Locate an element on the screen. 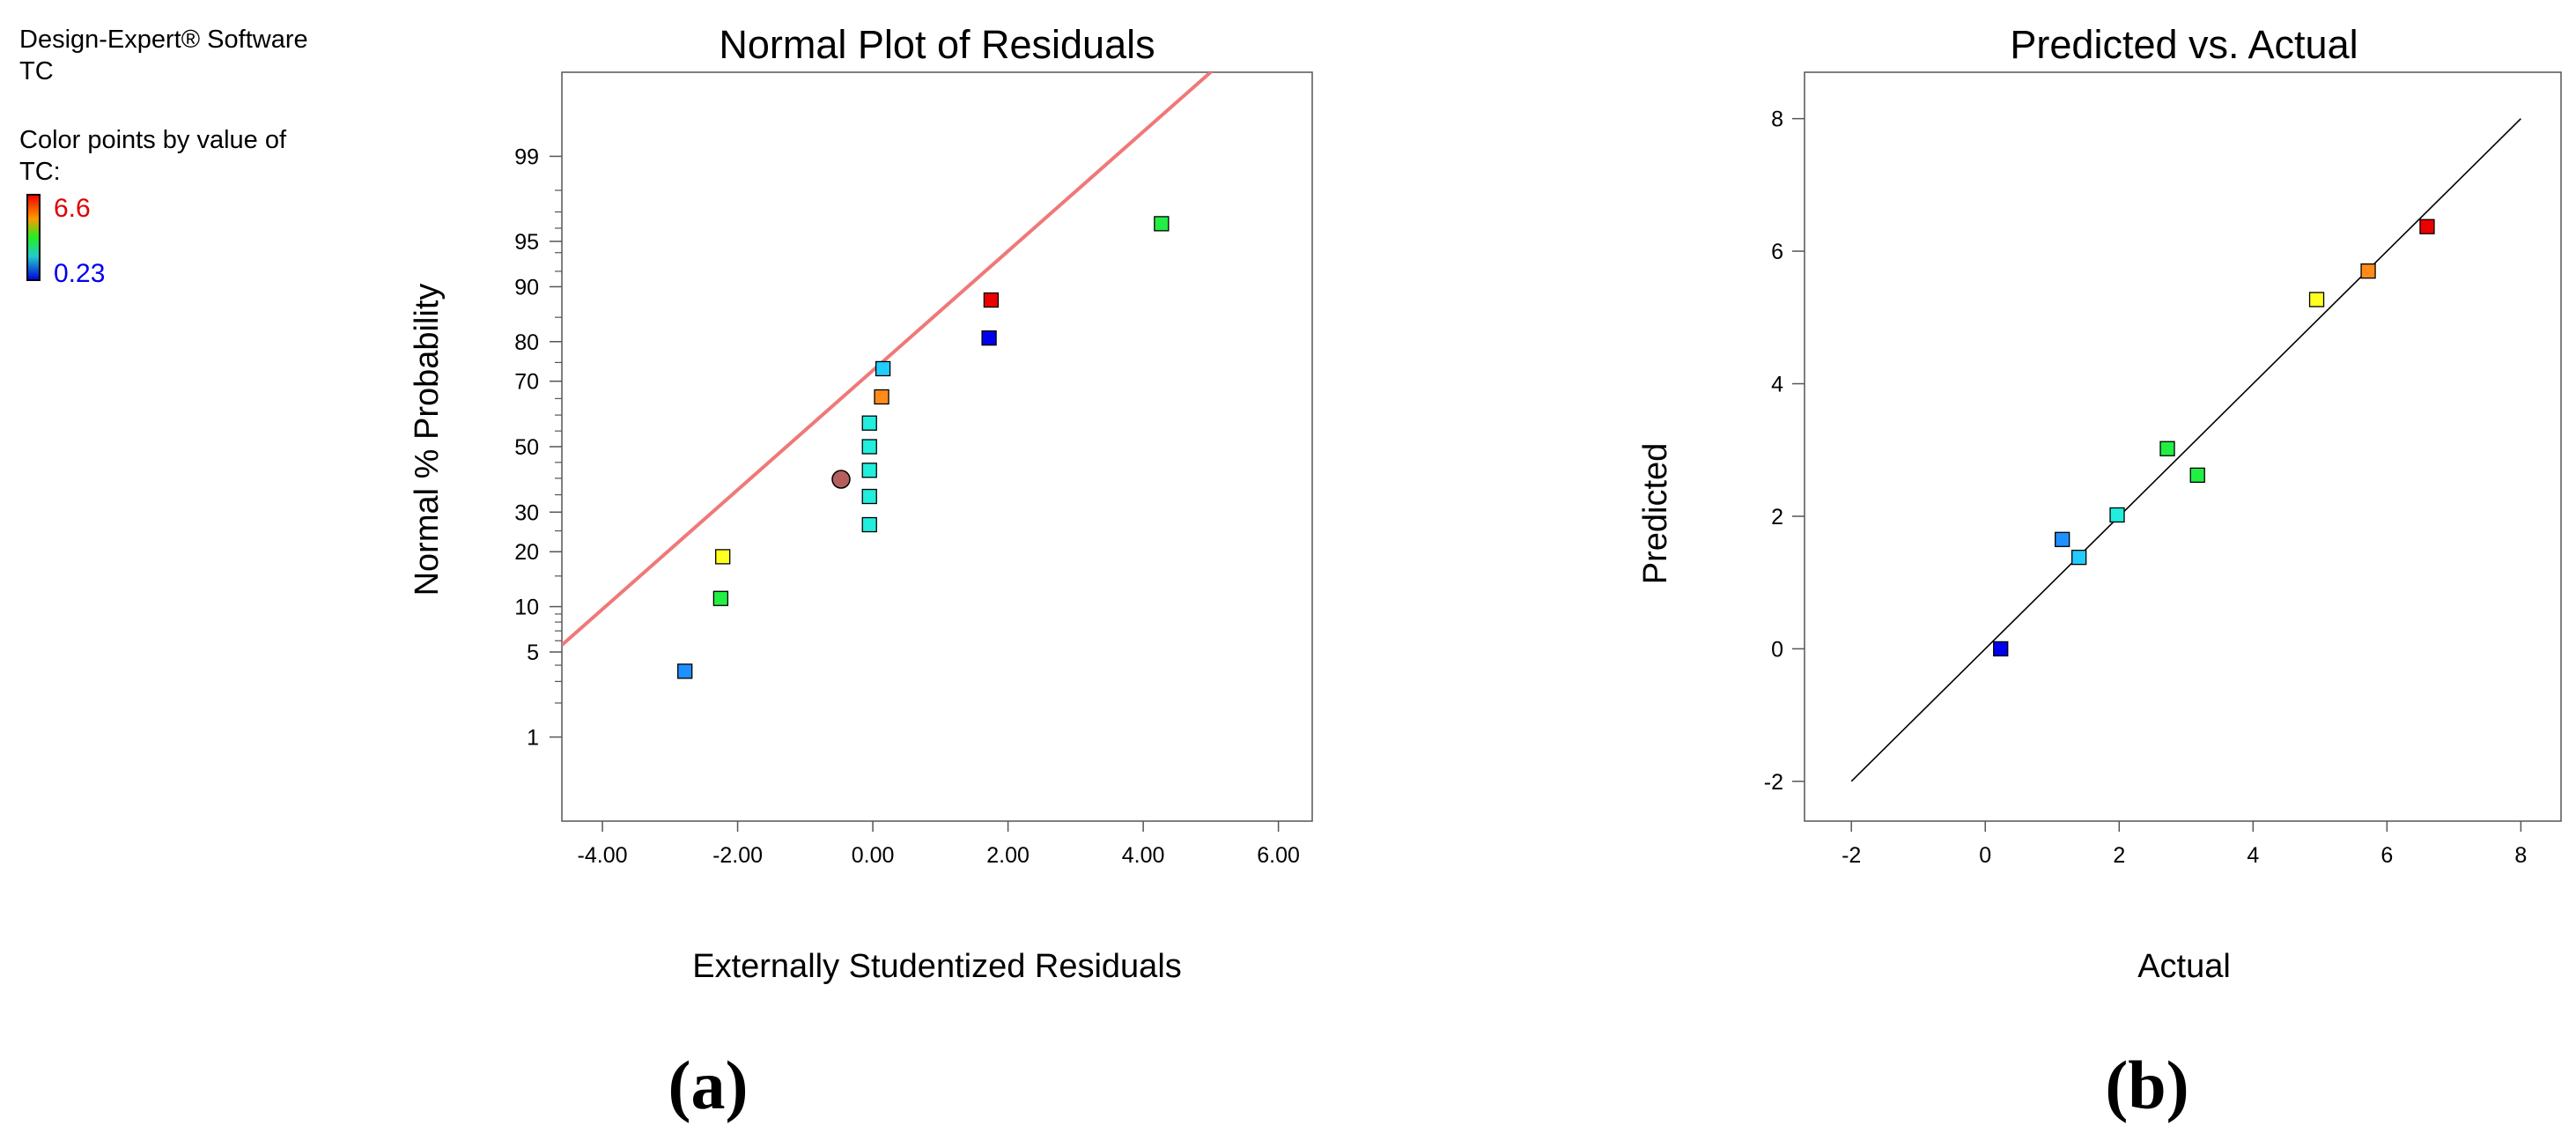 The image size is (2576, 1133). color-caption-line1: Color points by value of is located at coordinates (153, 140).